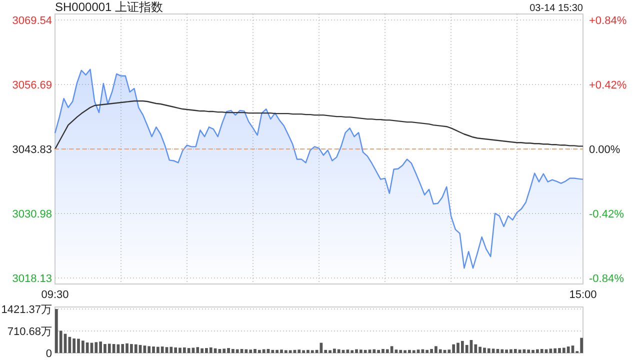  What do you see at coordinates (109, 7) in the screenshot?
I see `chart-title: SH000001 上证指数` at bounding box center [109, 7].